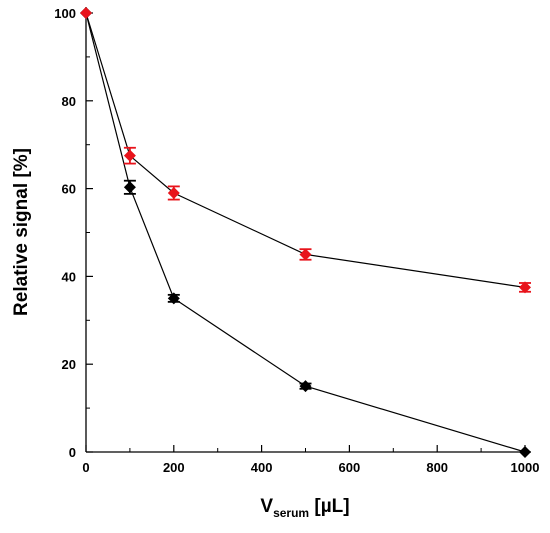 The image size is (550, 533). What do you see at coordinates (69, 189) in the screenshot?
I see `y-tick-label: 60` at bounding box center [69, 189].